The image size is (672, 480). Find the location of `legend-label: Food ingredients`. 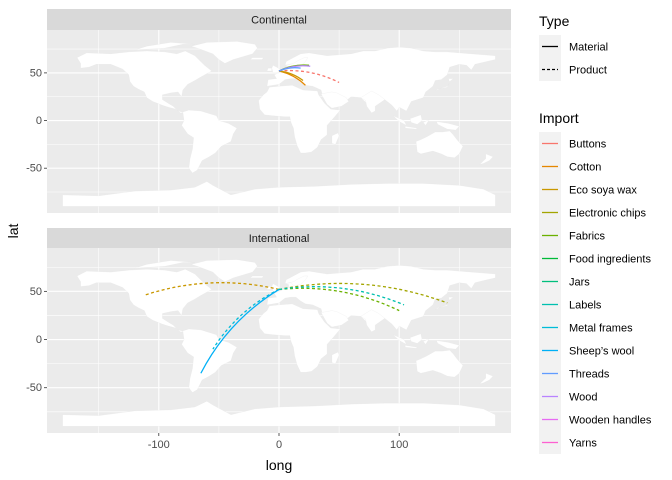

legend-label: Food ingredients is located at coordinates (610, 260).